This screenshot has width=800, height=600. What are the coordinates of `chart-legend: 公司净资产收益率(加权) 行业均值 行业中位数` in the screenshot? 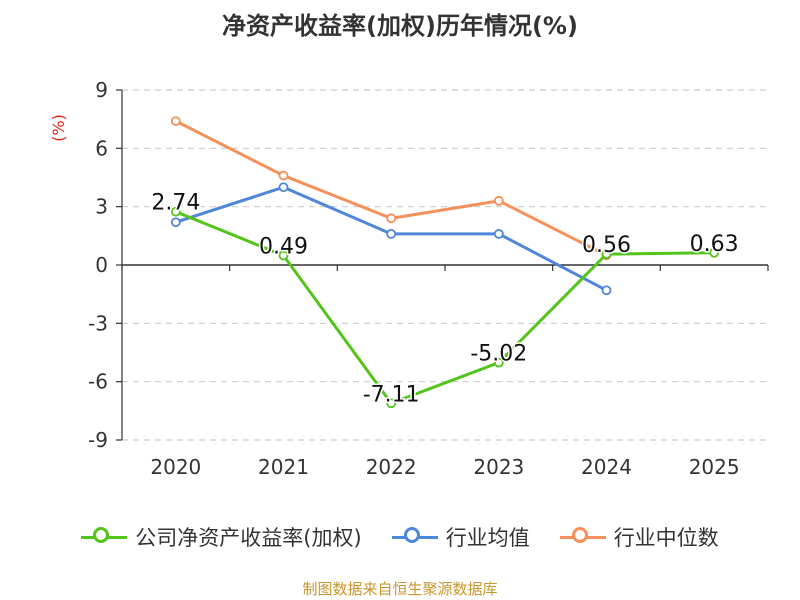 It's located at (400, 537).